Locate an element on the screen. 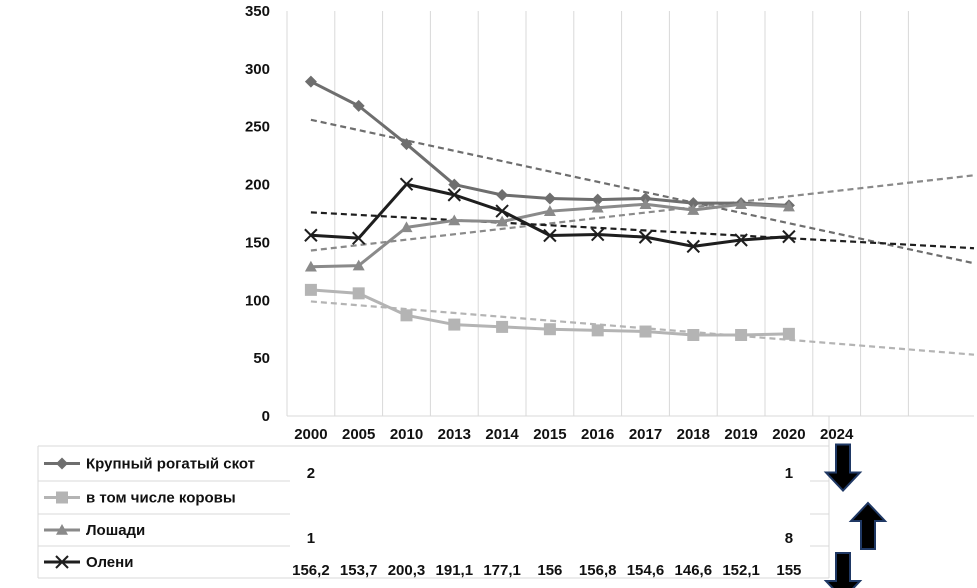 The width and height of the screenshot is (977, 588). arrow-up-icon is located at coordinates (868, 525).